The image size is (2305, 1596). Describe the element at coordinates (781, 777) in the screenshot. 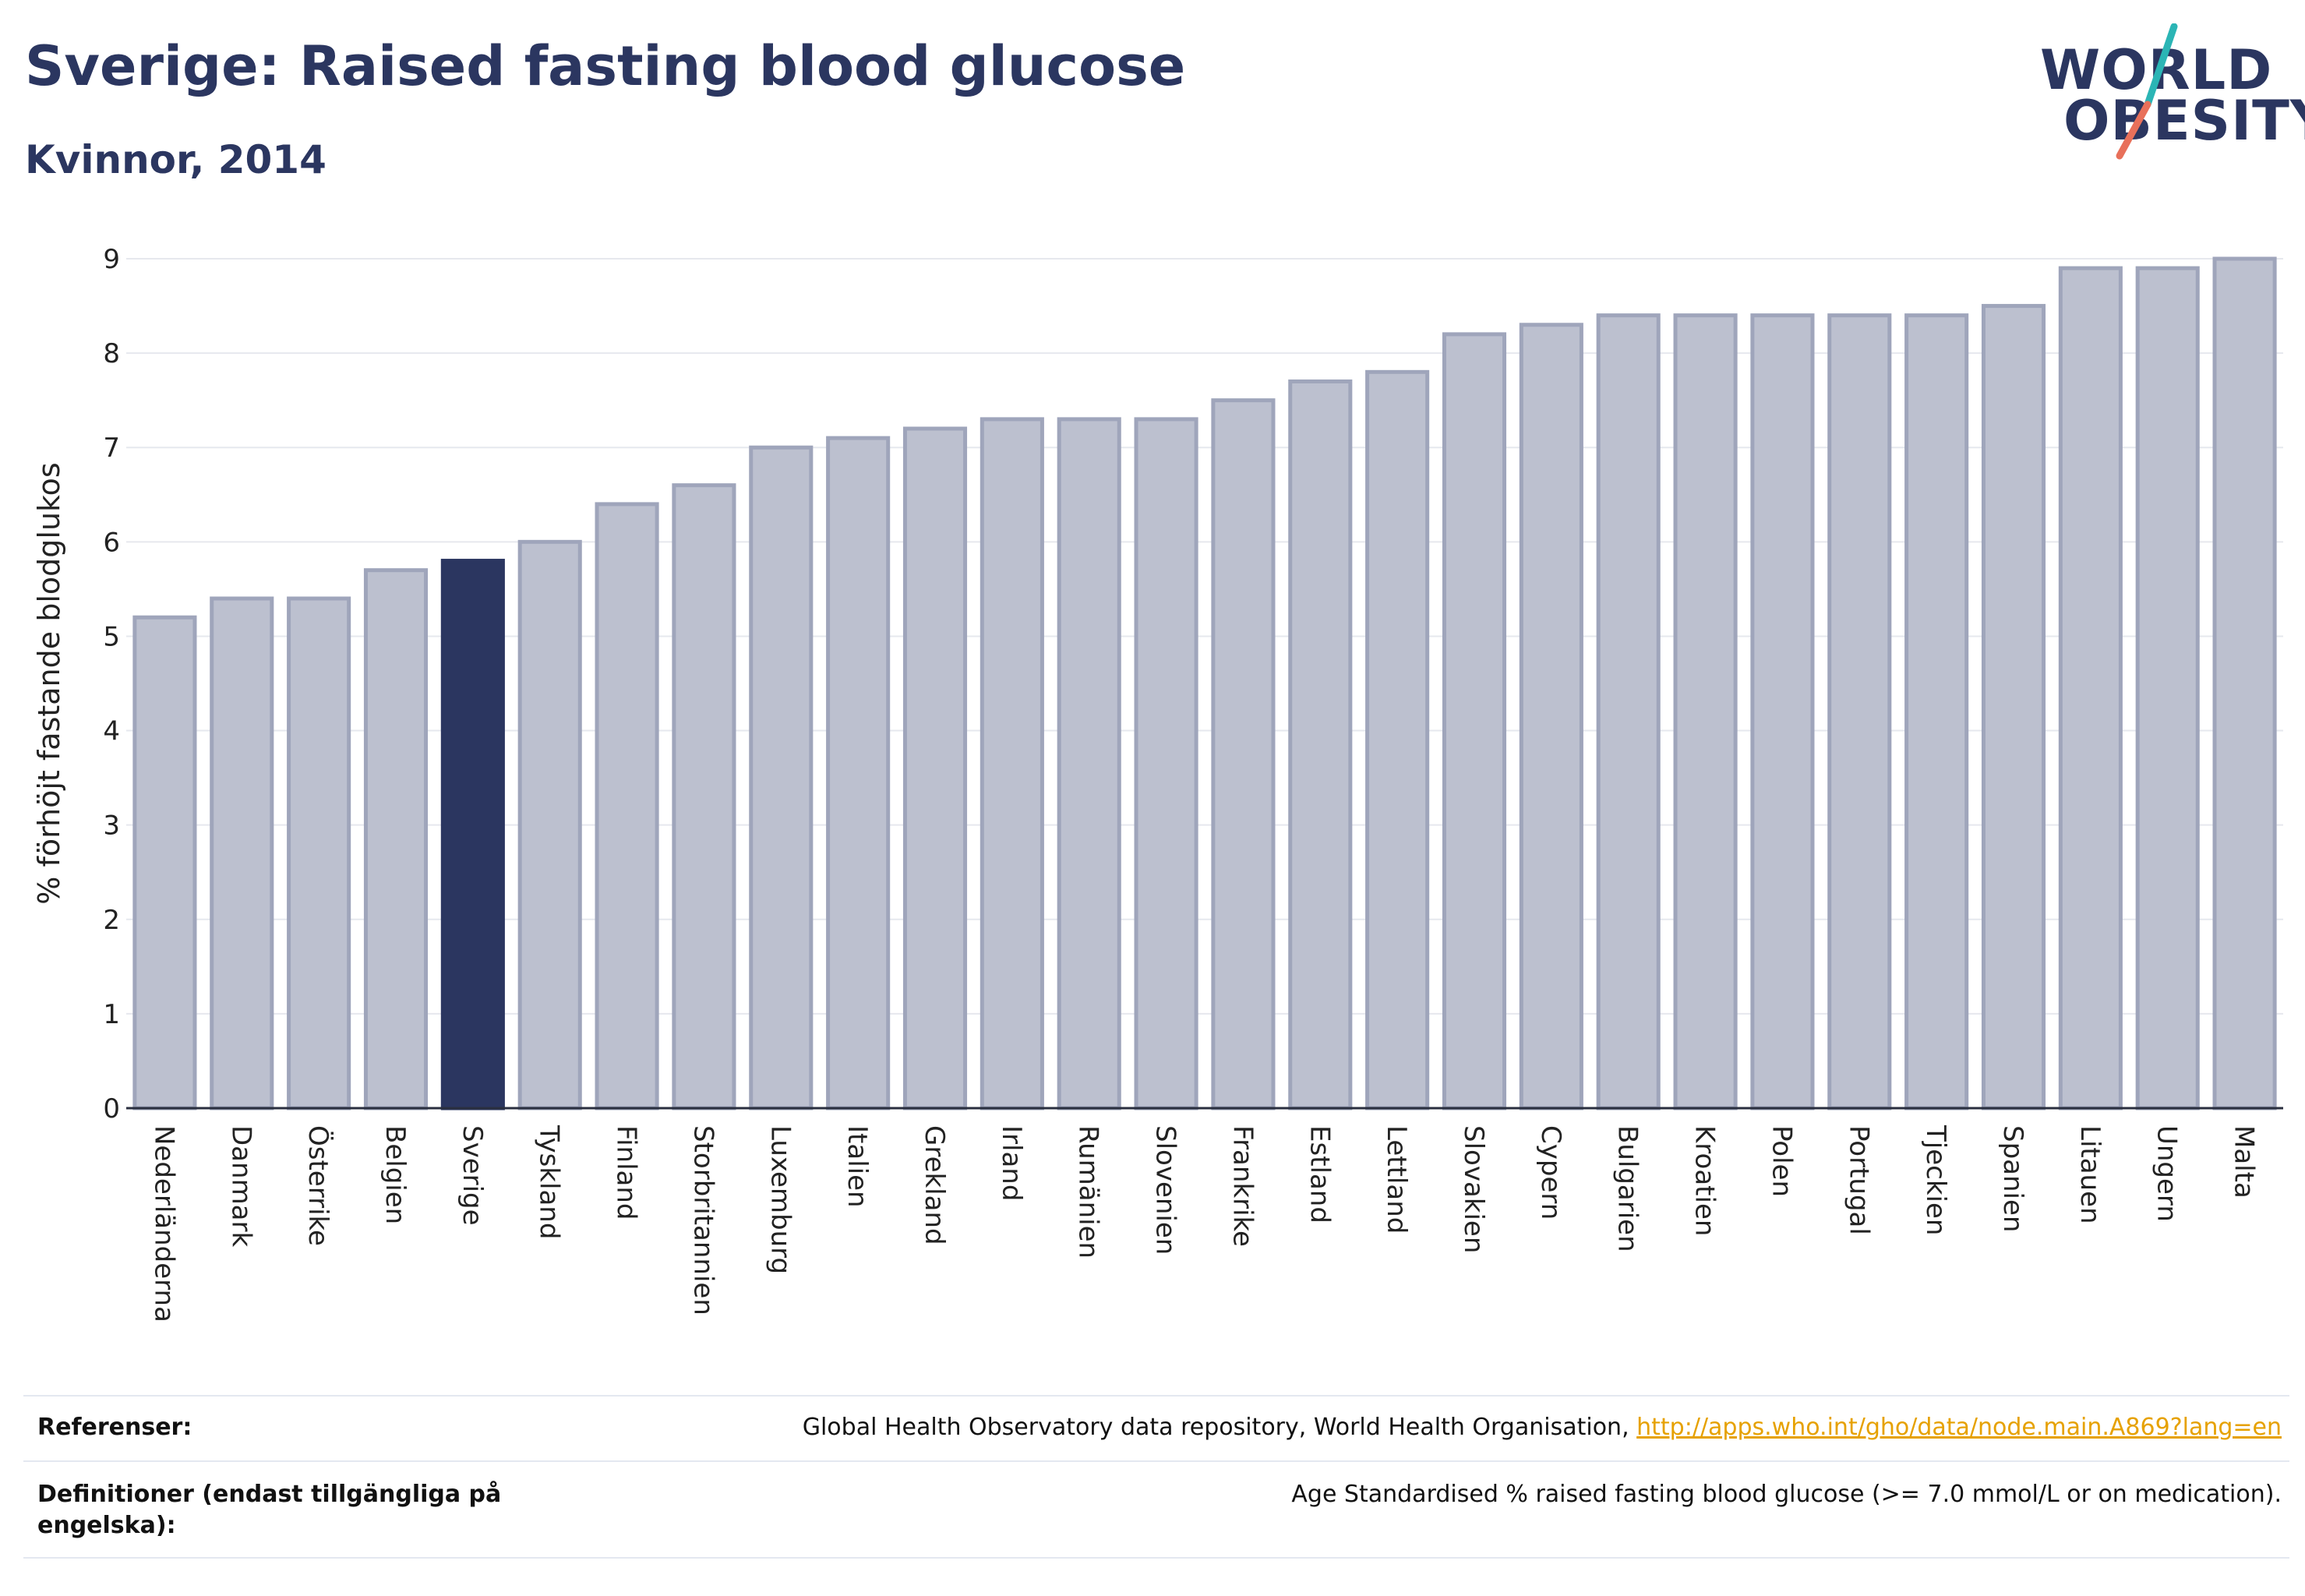

I see `bar-luxemburg` at that location.